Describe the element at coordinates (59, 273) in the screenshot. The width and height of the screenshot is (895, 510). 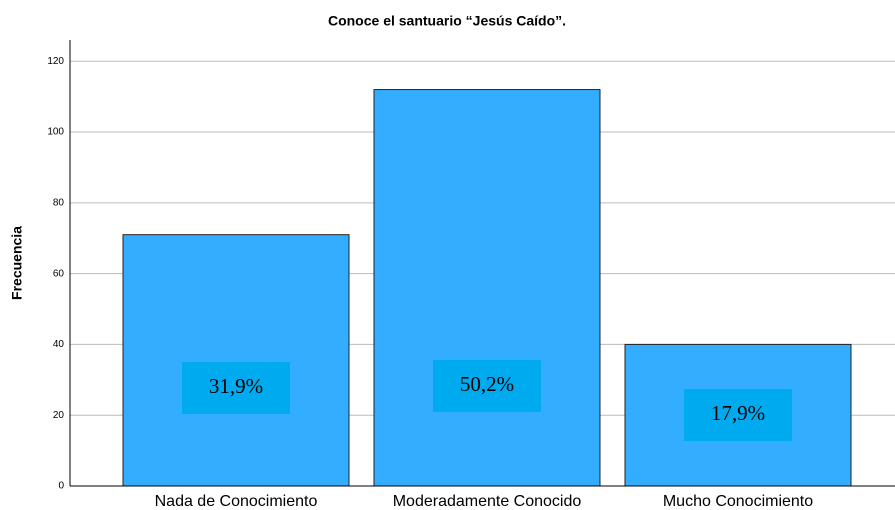
I see `y-tick-label: 60` at that location.